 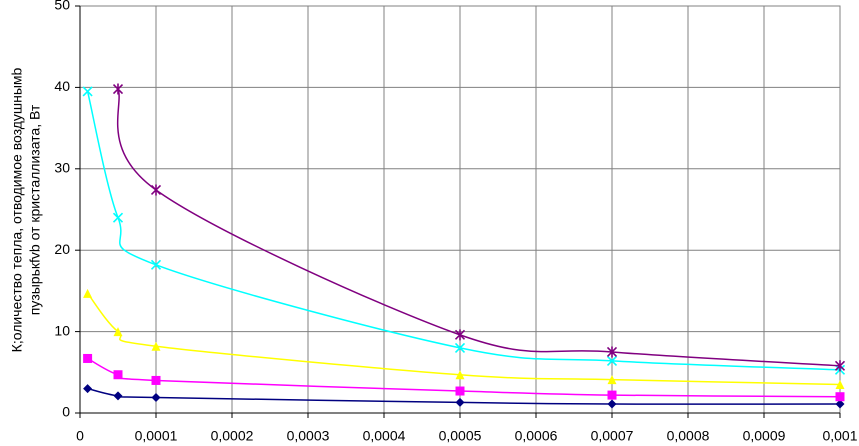 What do you see at coordinates (62, 330) in the screenshot?
I see `y-tick-label: 10` at bounding box center [62, 330].